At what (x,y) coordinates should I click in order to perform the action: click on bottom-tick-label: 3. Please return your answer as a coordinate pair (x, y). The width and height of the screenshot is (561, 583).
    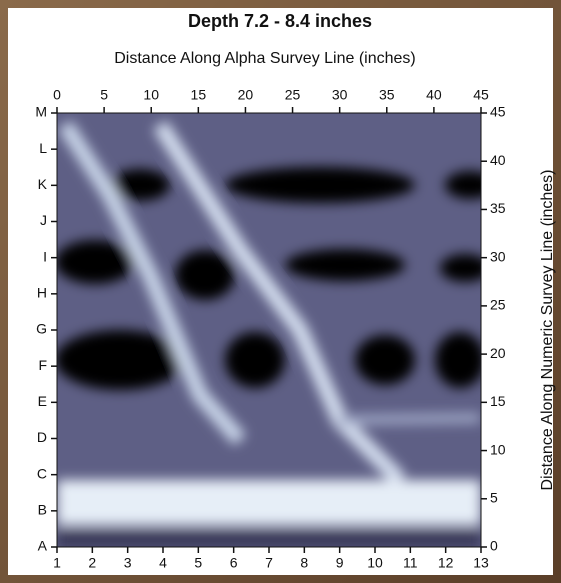
    Looking at the image, I should click on (128, 563).